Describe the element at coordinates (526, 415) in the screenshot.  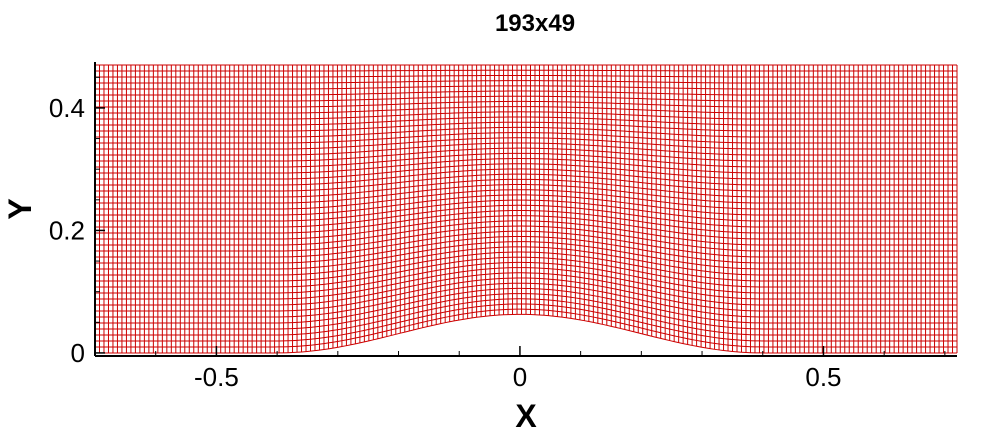
I see `x-axis-label: X` at that location.